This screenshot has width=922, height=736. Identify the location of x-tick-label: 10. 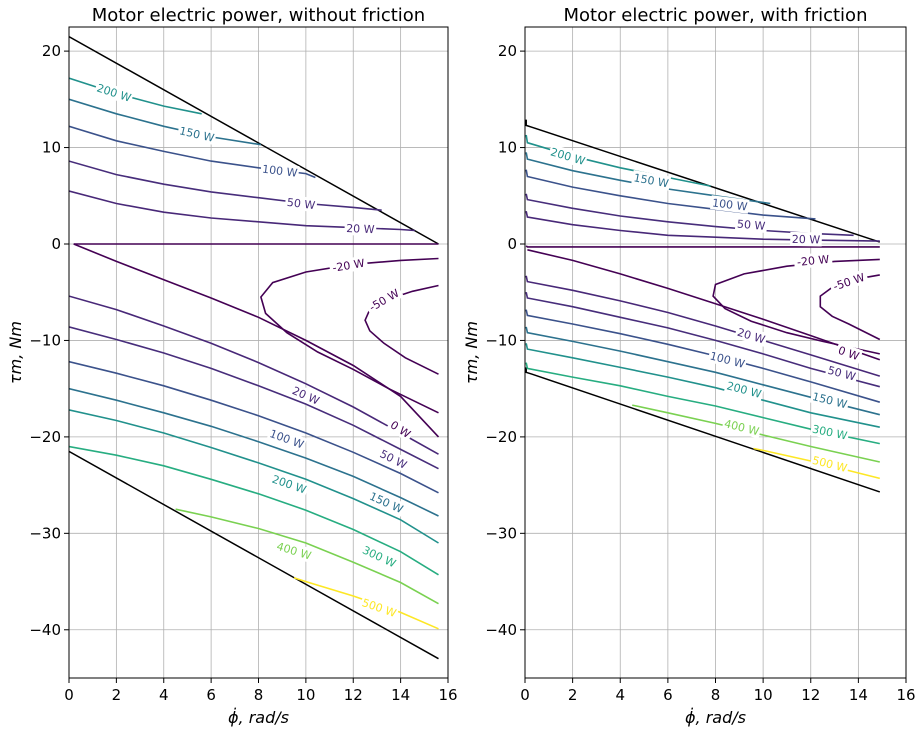
(763, 695).